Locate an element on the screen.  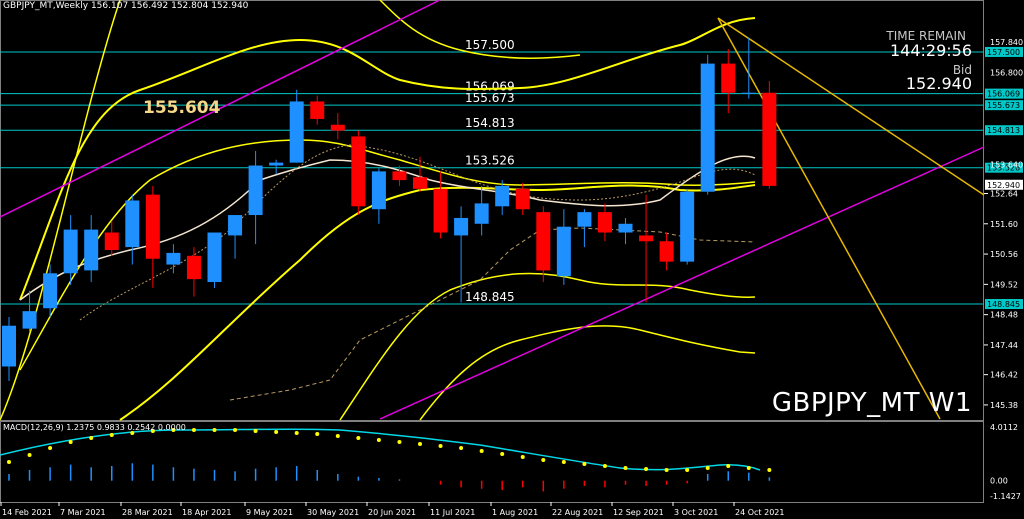
axis-level-tag-text: 148.845 is located at coordinates (1003, 304).